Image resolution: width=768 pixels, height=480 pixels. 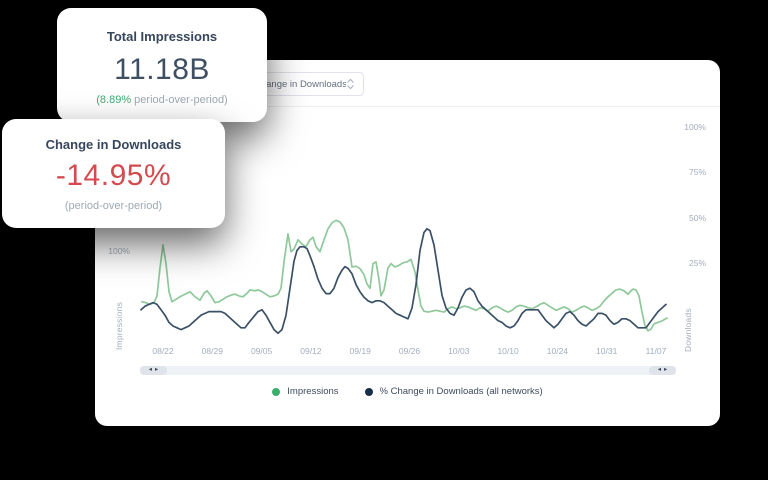 I want to click on left-axis-tick: 100%, so click(x=119, y=251).